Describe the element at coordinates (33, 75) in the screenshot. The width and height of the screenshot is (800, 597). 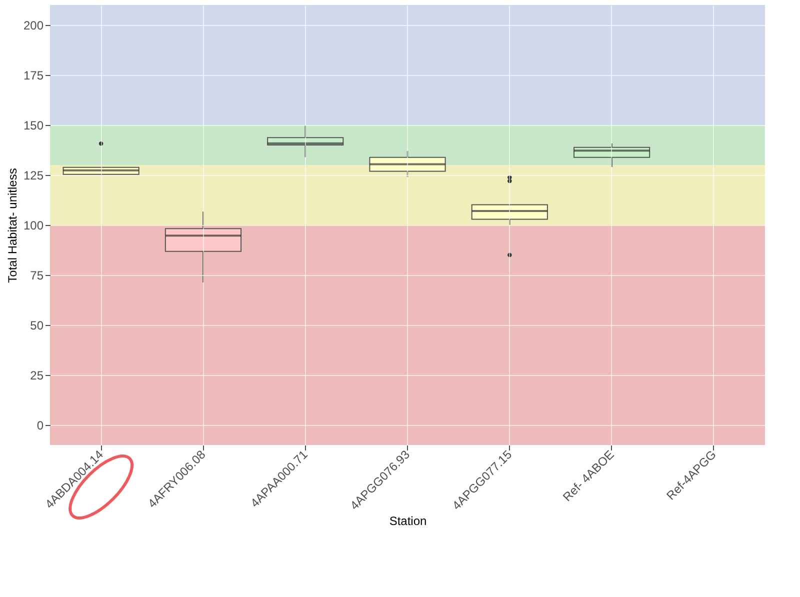
I see `y-tick-label: 175` at that location.